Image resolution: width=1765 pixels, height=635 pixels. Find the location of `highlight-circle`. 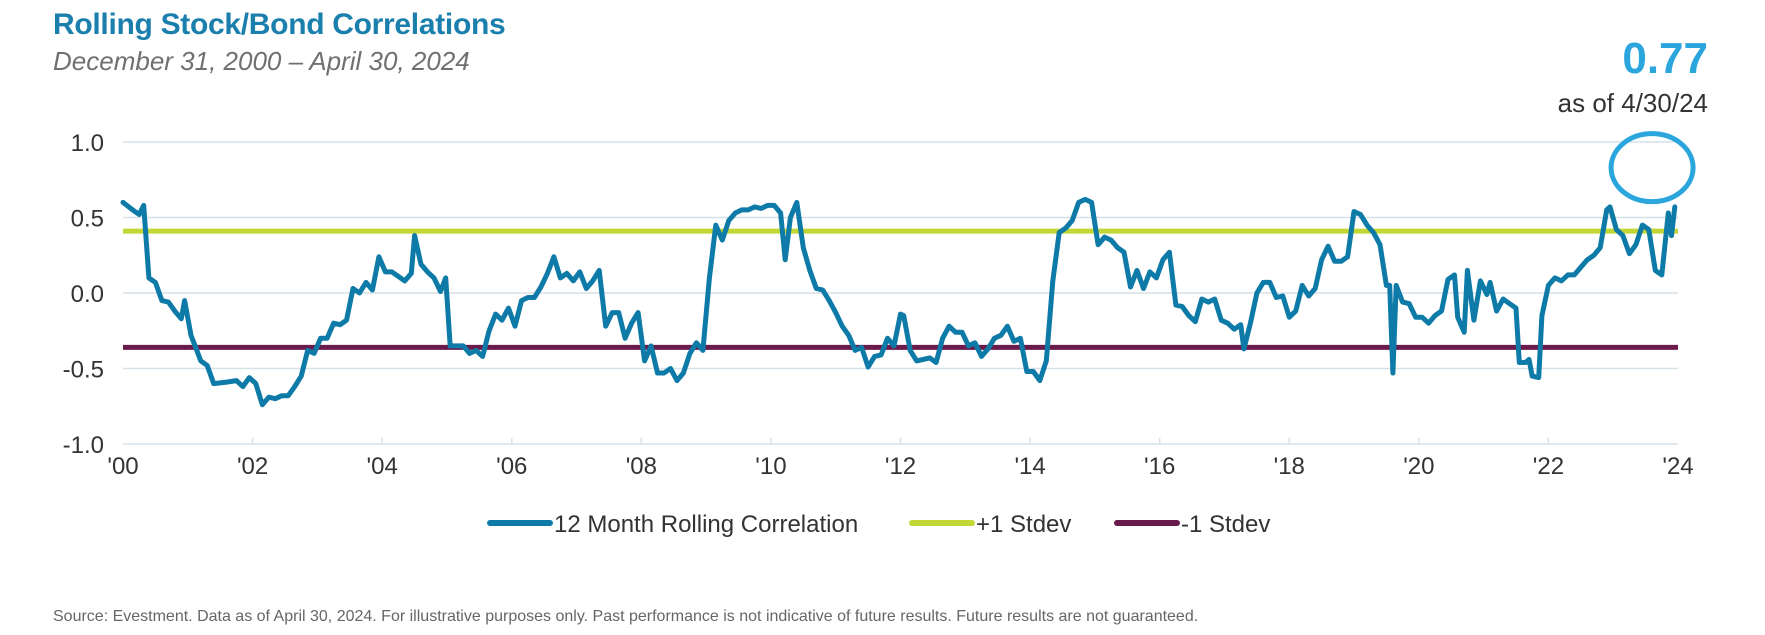

highlight-circle is located at coordinates (1652, 168).